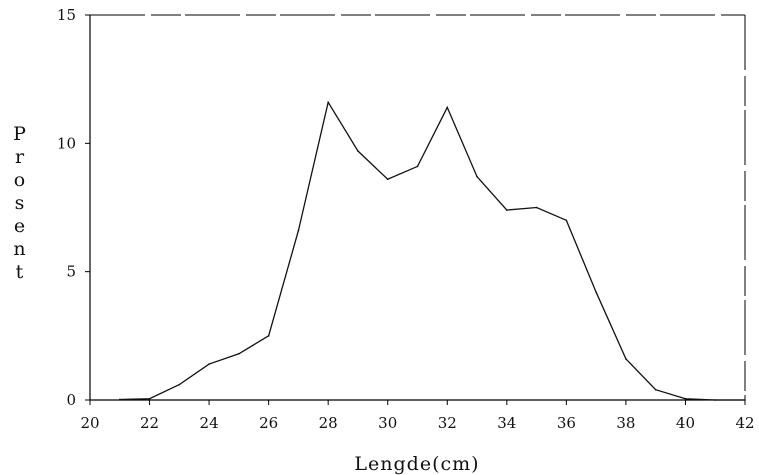 The image size is (759, 475). Describe the element at coordinates (328, 423) in the screenshot. I see `x-tick-label: 28` at that location.